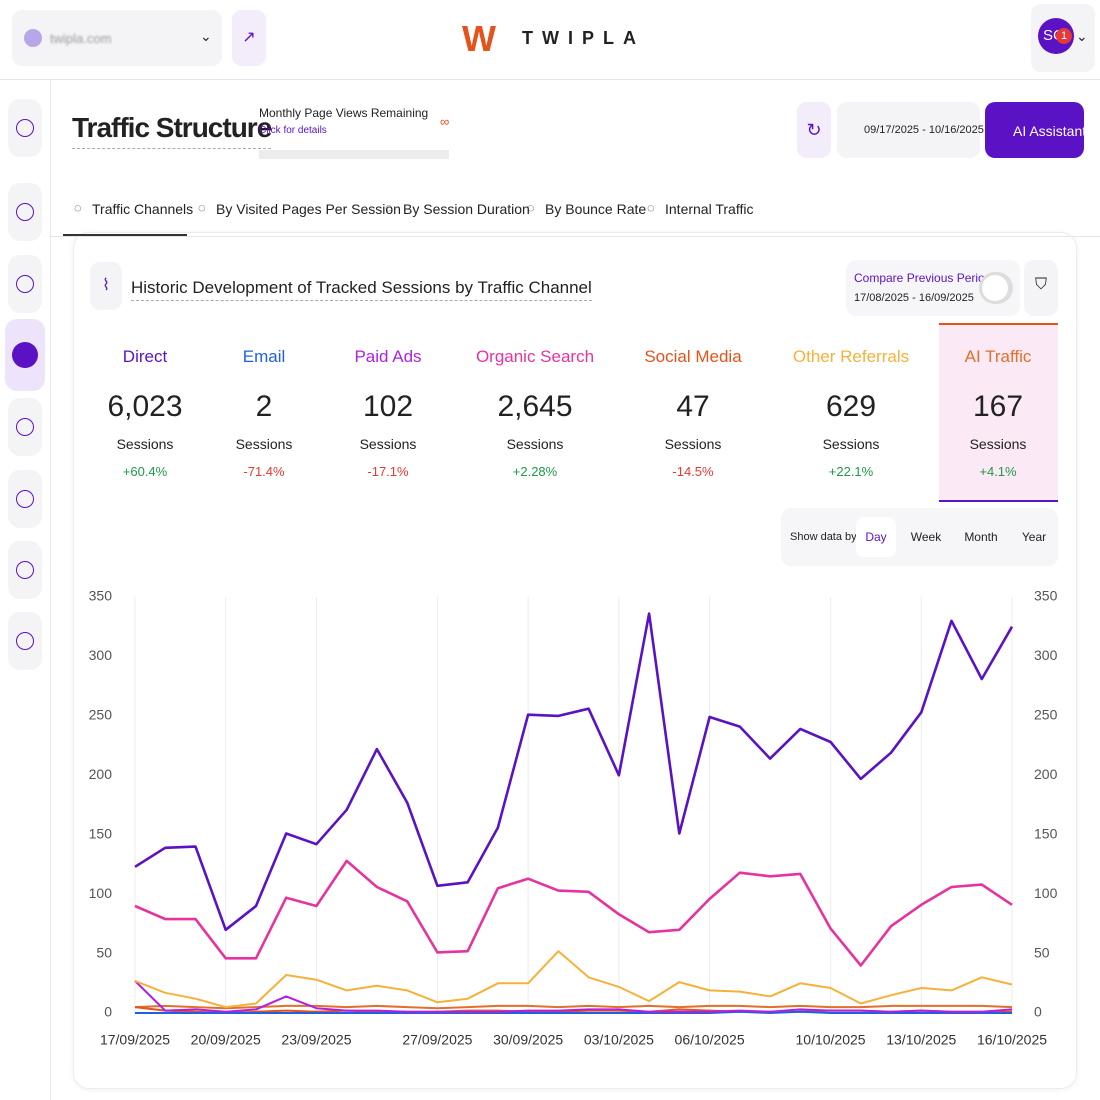 Image resolution: width=1100 pixels, height=1100 pixels. I want to click on kpi-name: Email, so click(264, 356).